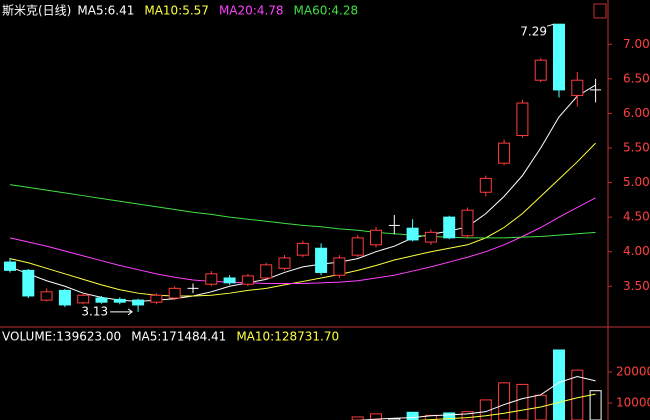 This screenshot has width=650, height=420. What do you see at coordinates (302, 211) in the screenshot?
I see `ma-line` at bounding box center [302, 211].